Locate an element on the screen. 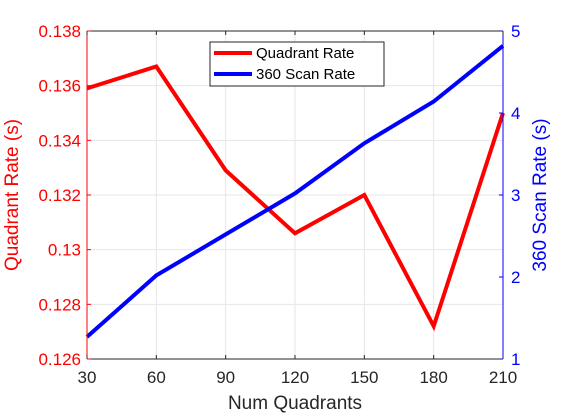 The height and width of the screenshot is (414, 570). x-tick-label: 30 is located at coordinates (87, 377).